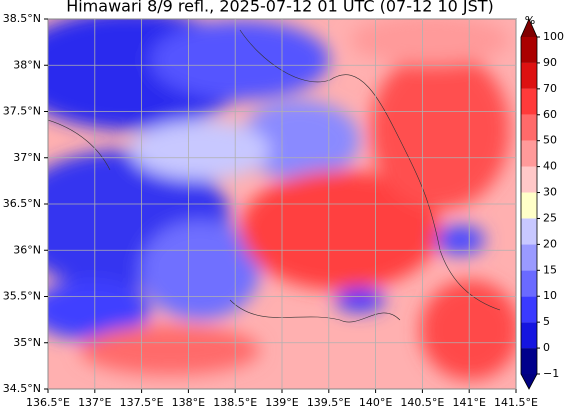 Image resolution: width=571 pixels, height=409 pixels. I want to click on y-tick-label: 36.5°N, so click(22, 203).